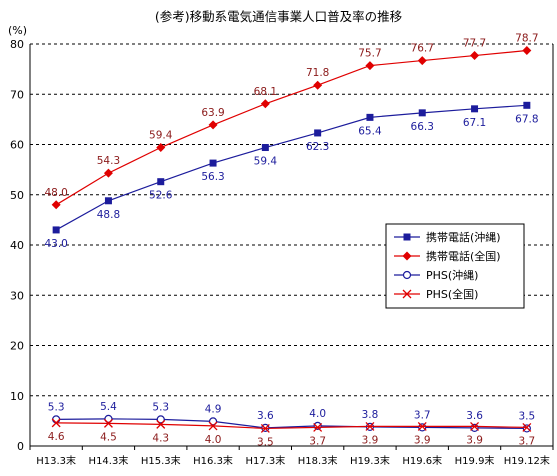  I want to click on y-tick-label: 50, so click(17, 195).